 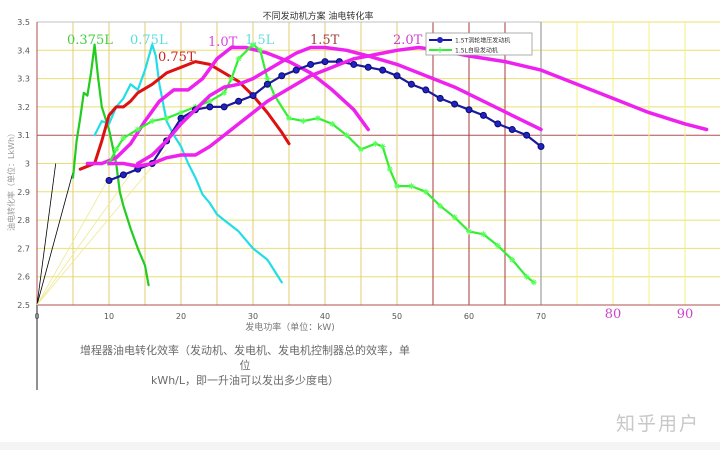 I want to click on legend: 1.5T涡轮增压发动机 1.5L自吸发动机, so click(x=479, y=44).